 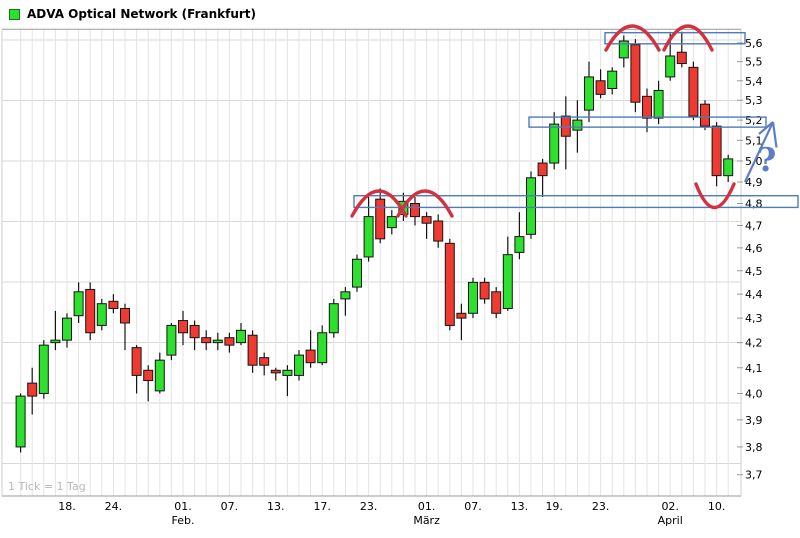 What do you see at coordinates (47, 486) in the screenshot?
I see `tick-interval-note: 1 Tick = 1 Tag` at bounding box center [47, 486].